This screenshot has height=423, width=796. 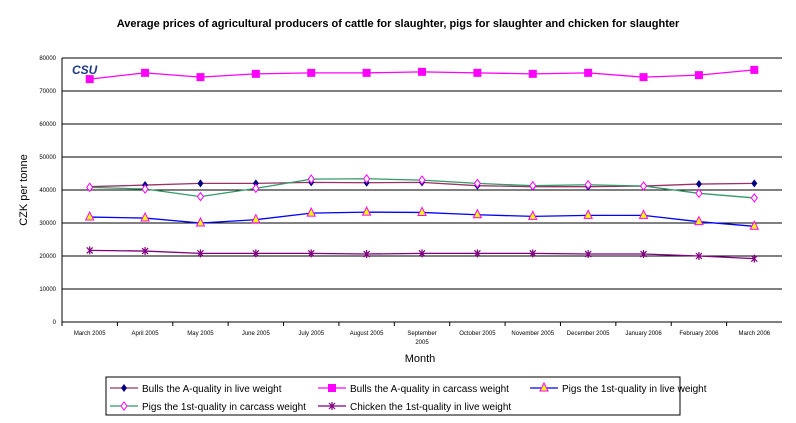 What do you see at coordinates (429, 389) in the screenshot?
I see `legend-label: Bulls the A-quality in carcass weight` at bounding box center [429, 389].